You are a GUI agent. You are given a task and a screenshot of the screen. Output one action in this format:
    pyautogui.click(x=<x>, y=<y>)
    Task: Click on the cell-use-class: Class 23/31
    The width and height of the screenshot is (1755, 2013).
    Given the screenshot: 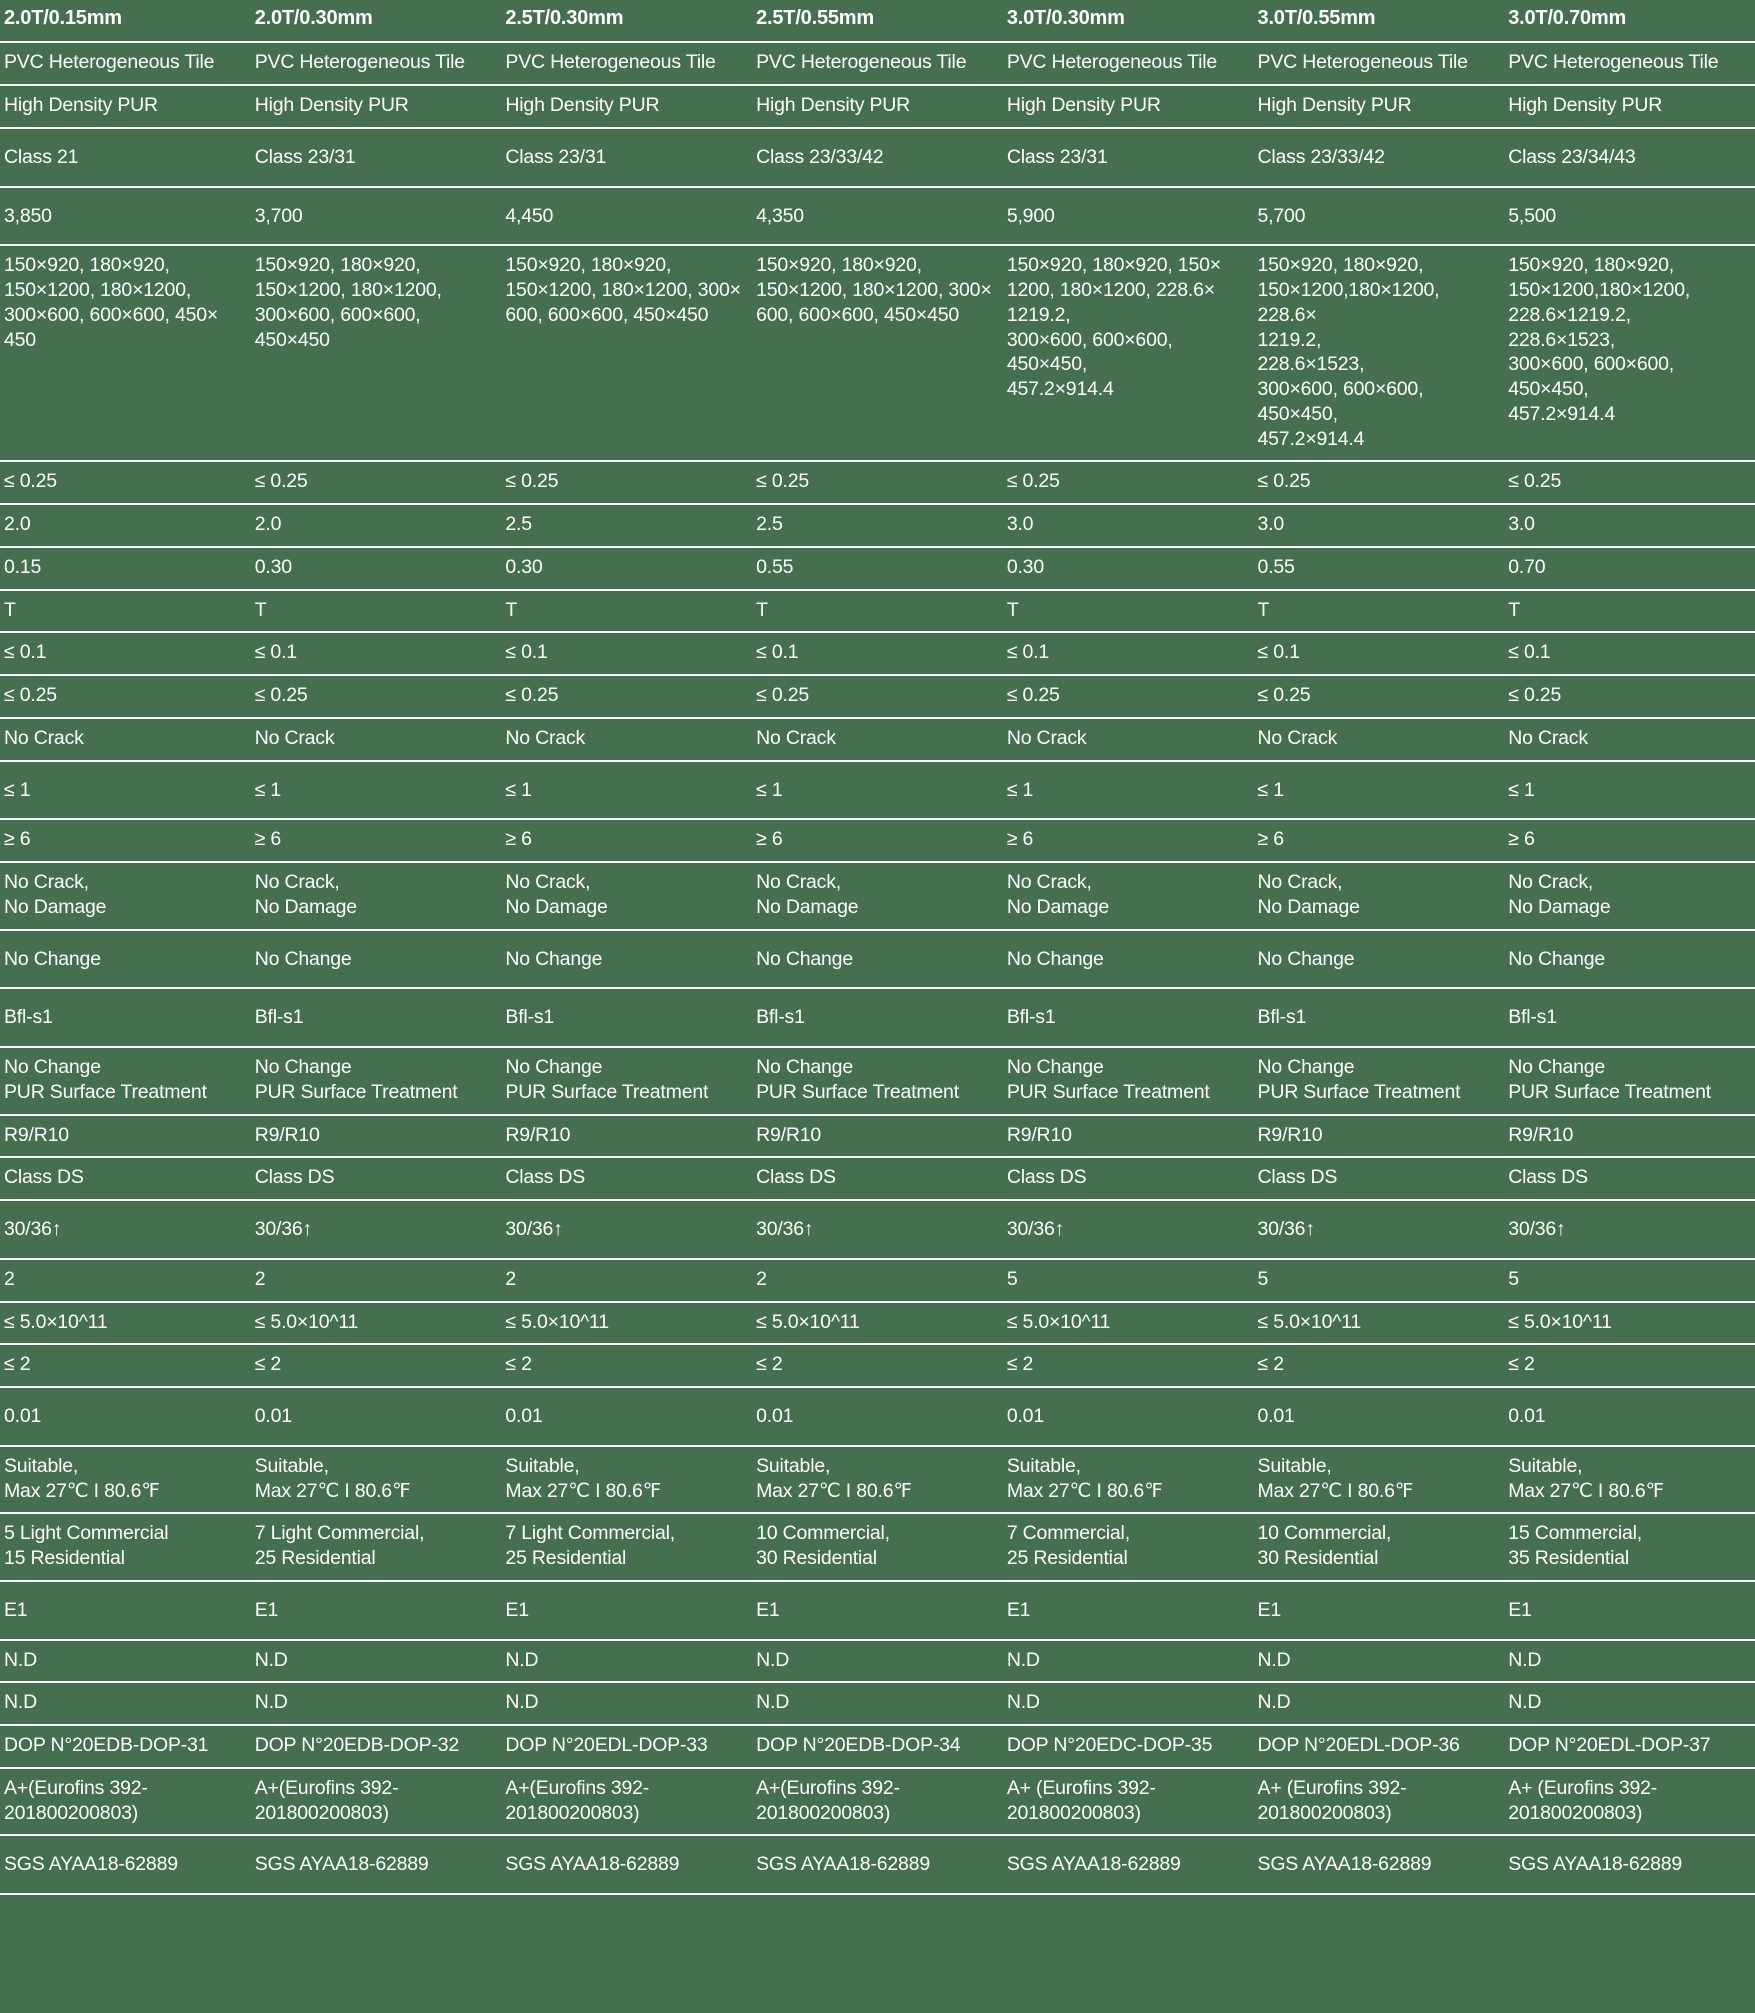 What is the action you would take?
    pyautogui.click(x=376, y=156)
    